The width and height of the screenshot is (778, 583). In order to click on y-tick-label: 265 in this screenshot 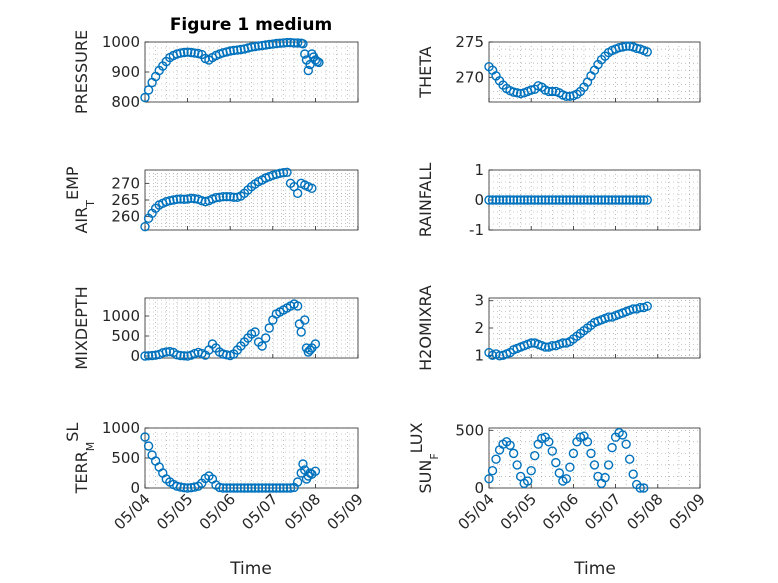, I will do `click(125, 200)`.